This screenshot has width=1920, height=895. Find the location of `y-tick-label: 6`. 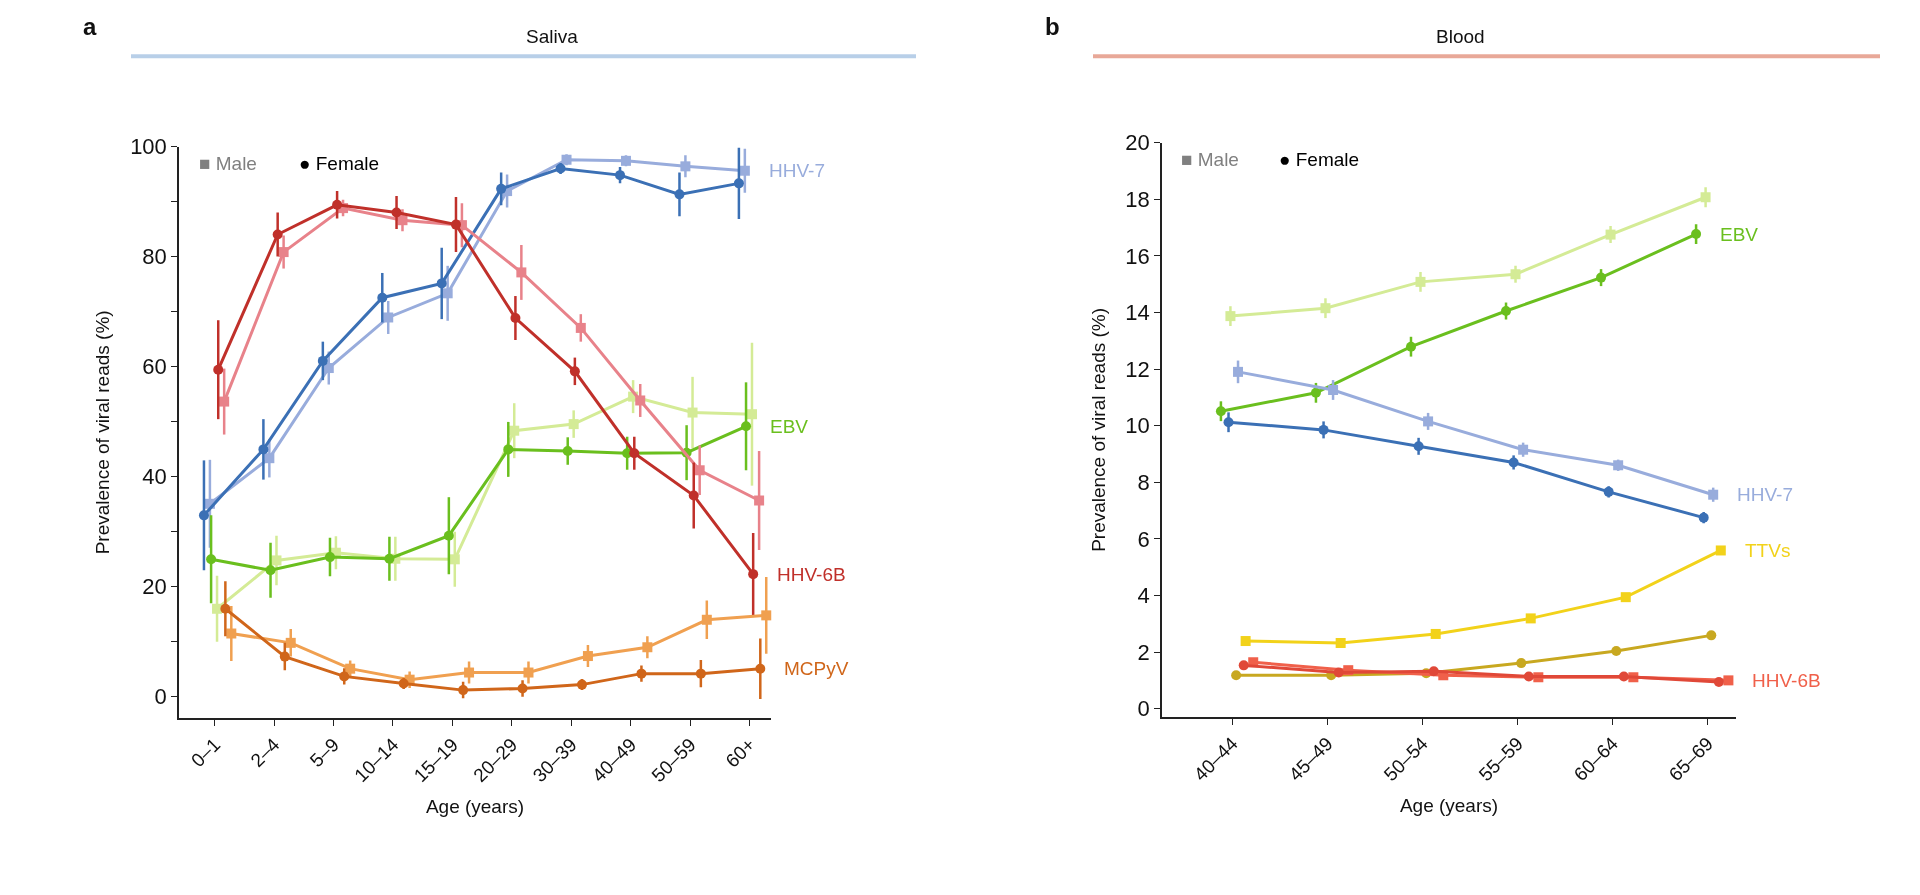

y-tick-label: 6 is located at coordinates (1143, 539).